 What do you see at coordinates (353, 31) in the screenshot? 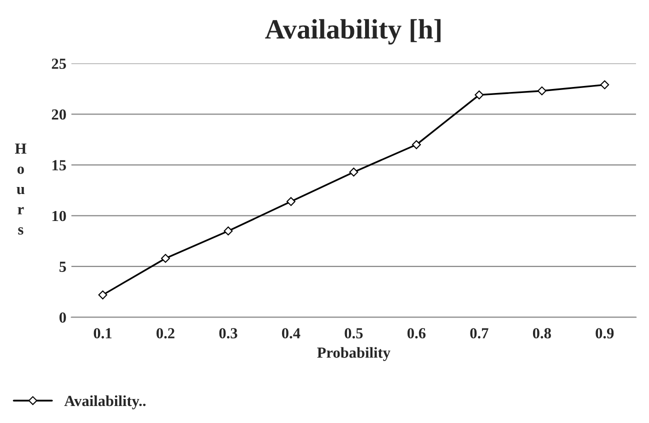
I see `chart-title: Availability [h]` at bounding box center [353, 31].